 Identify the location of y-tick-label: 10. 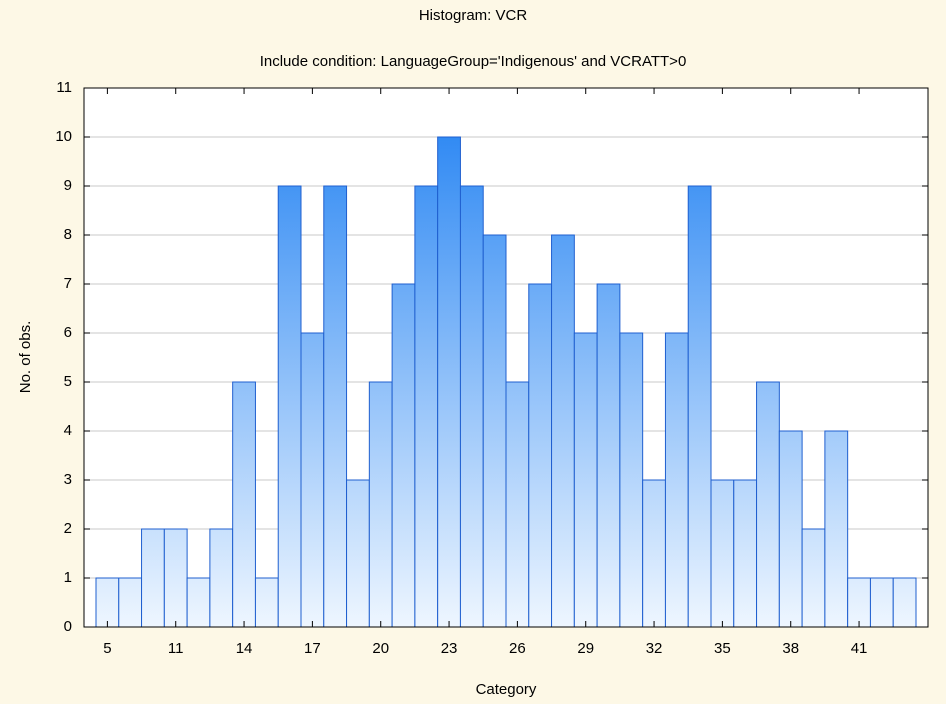
(63, 136).